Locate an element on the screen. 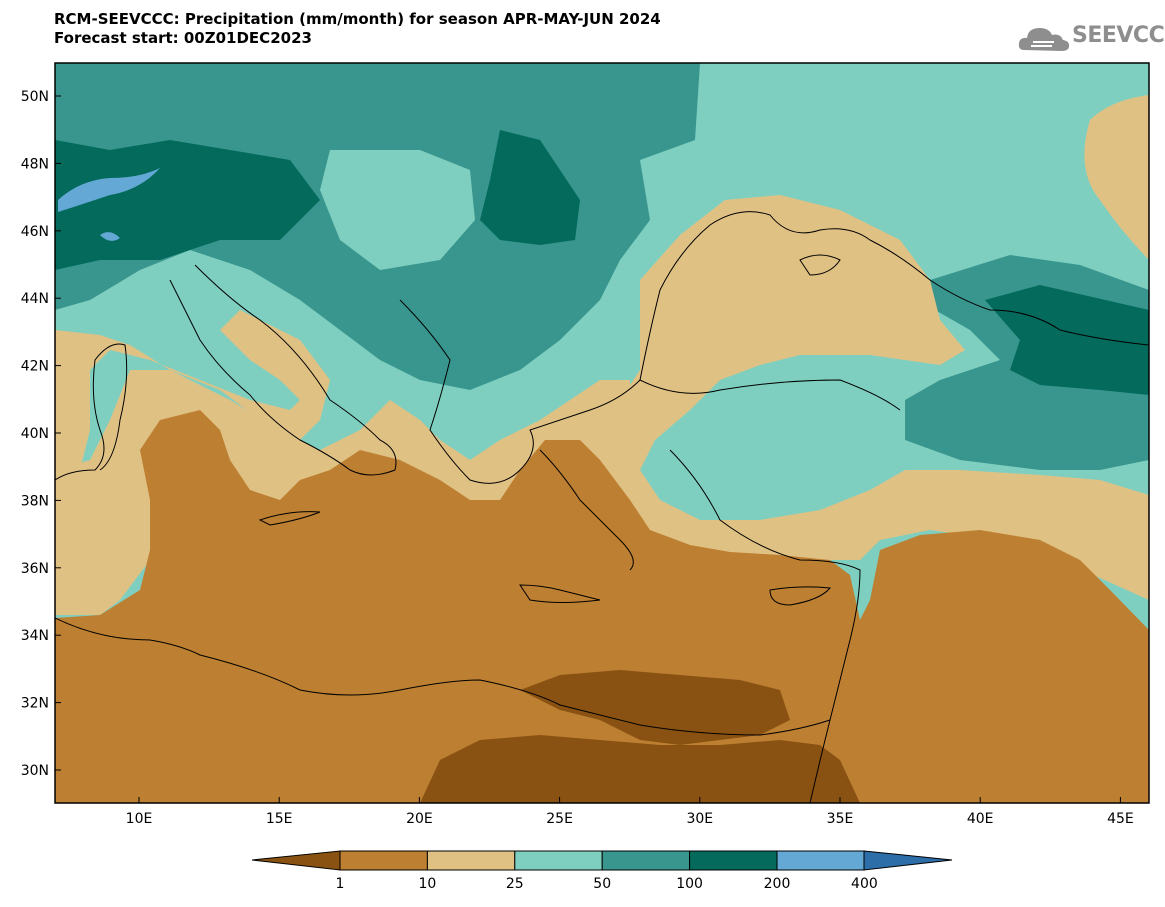 Image resolution: width=1165 pixels, height=907 pixels. cloud-logo-icon is located at coordinates (1044, 39).